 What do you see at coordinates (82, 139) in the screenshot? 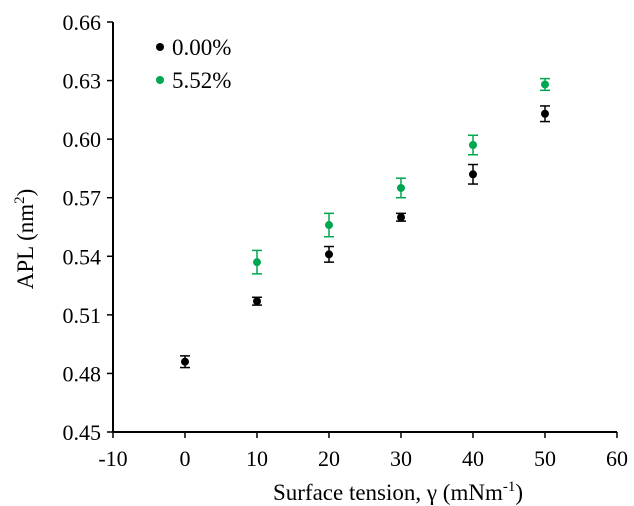
I see `y-tick-label: 0.60` at bounding box center [82, 139].